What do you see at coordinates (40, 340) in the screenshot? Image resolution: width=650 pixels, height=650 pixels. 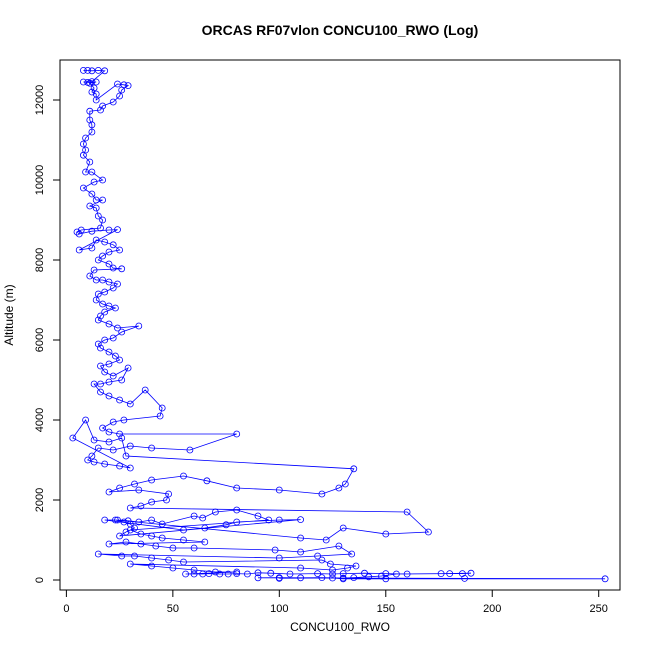 I see `y-tick-label: 6000` at bounding box center [40, 340].